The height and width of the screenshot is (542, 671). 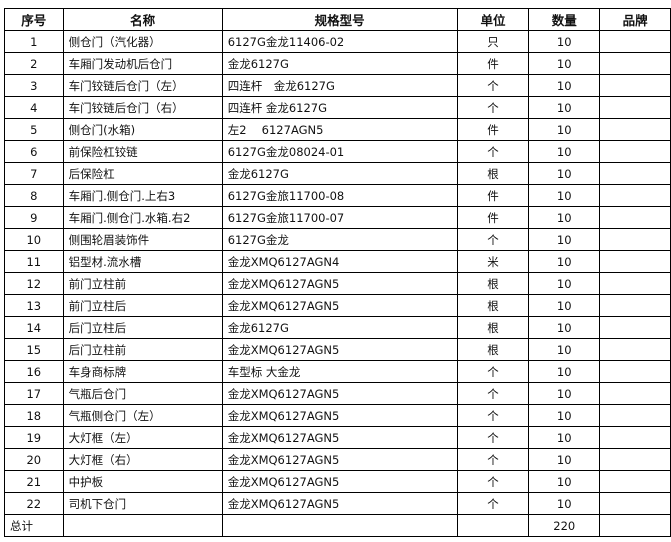 What do you see at coordinates (142, 327) in the screenshot?
I see `cell-name: 后门立柱后` at bounding box center [142, 327].